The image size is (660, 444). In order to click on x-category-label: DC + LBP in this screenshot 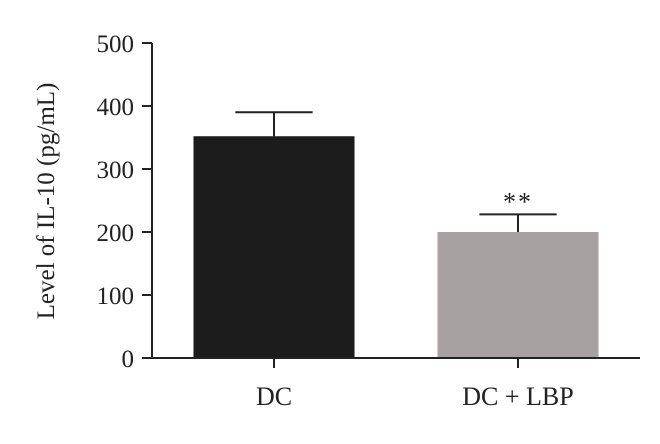, I will do `click(517, 396)`.